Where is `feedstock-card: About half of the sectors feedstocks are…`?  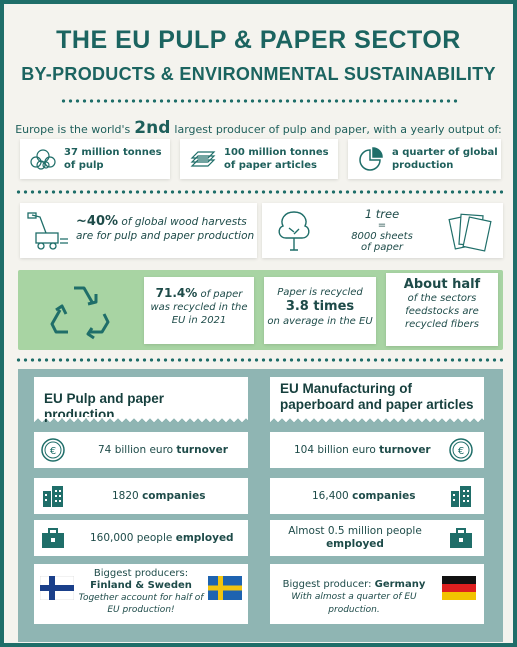
feedstock-card: About half of the sectors feedstocks are… is located at coordinates (442, 309).